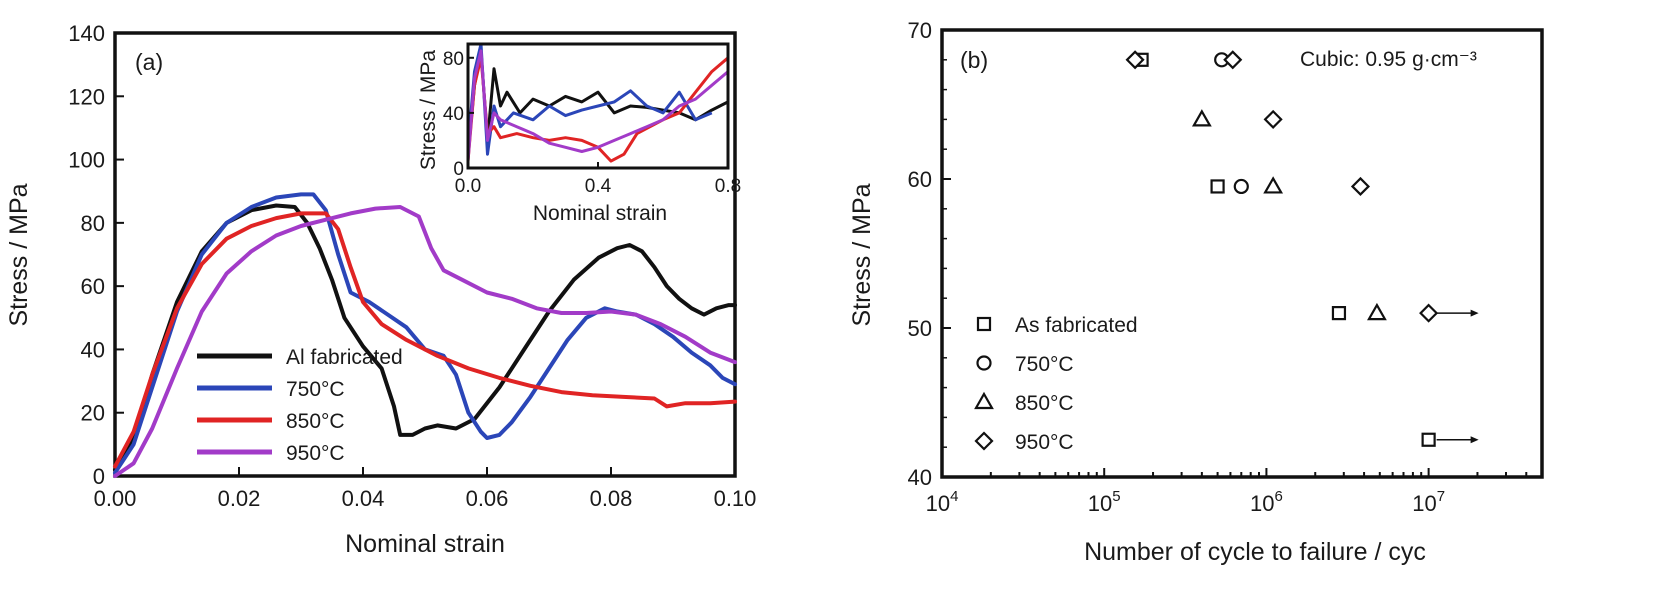 The width and height of the screenshot is (1666, 612). Describe the element at coordinates (468, 186) in the screenshot. I see `inset-x-tick-label: 0.0` at that location.